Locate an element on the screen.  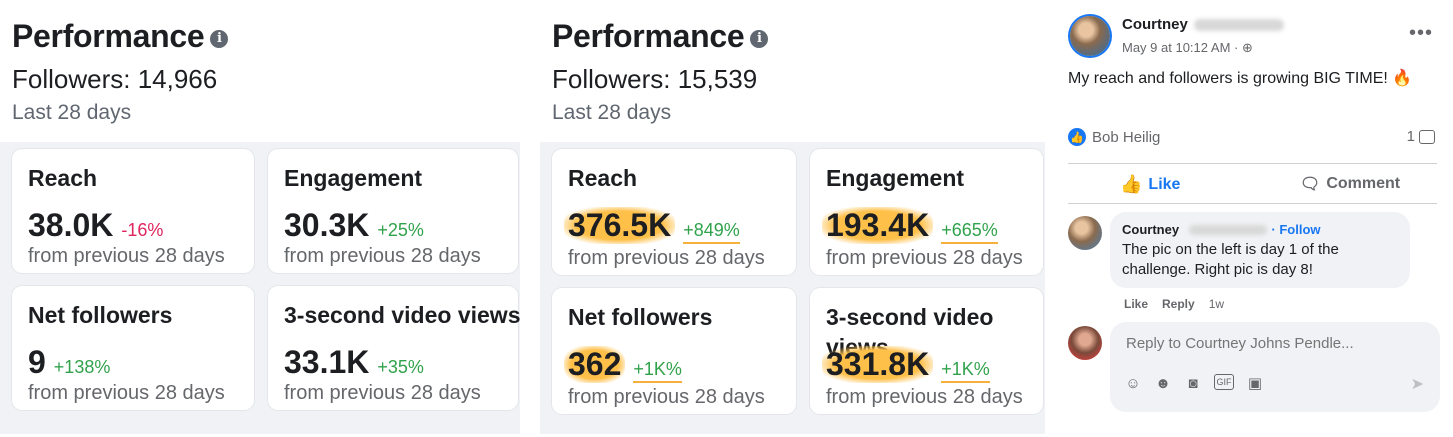
like-button: 👍 Like is located at coordinates (1150, 184).